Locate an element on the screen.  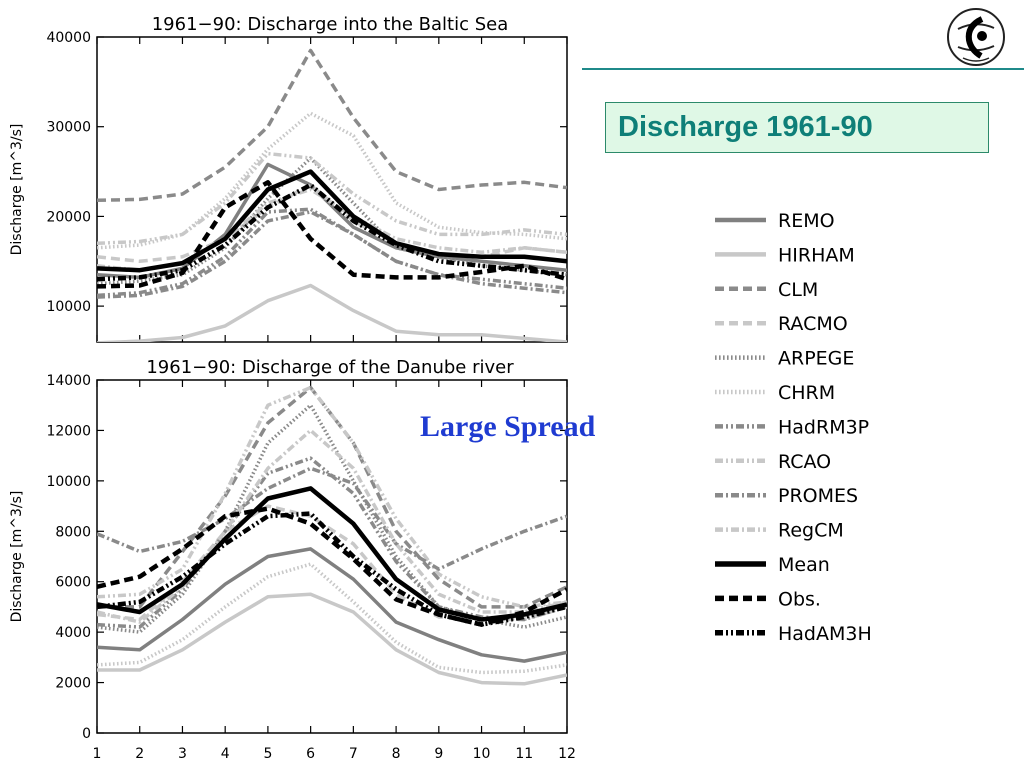
legend-label: Mean is located at coordinates (804, 565).